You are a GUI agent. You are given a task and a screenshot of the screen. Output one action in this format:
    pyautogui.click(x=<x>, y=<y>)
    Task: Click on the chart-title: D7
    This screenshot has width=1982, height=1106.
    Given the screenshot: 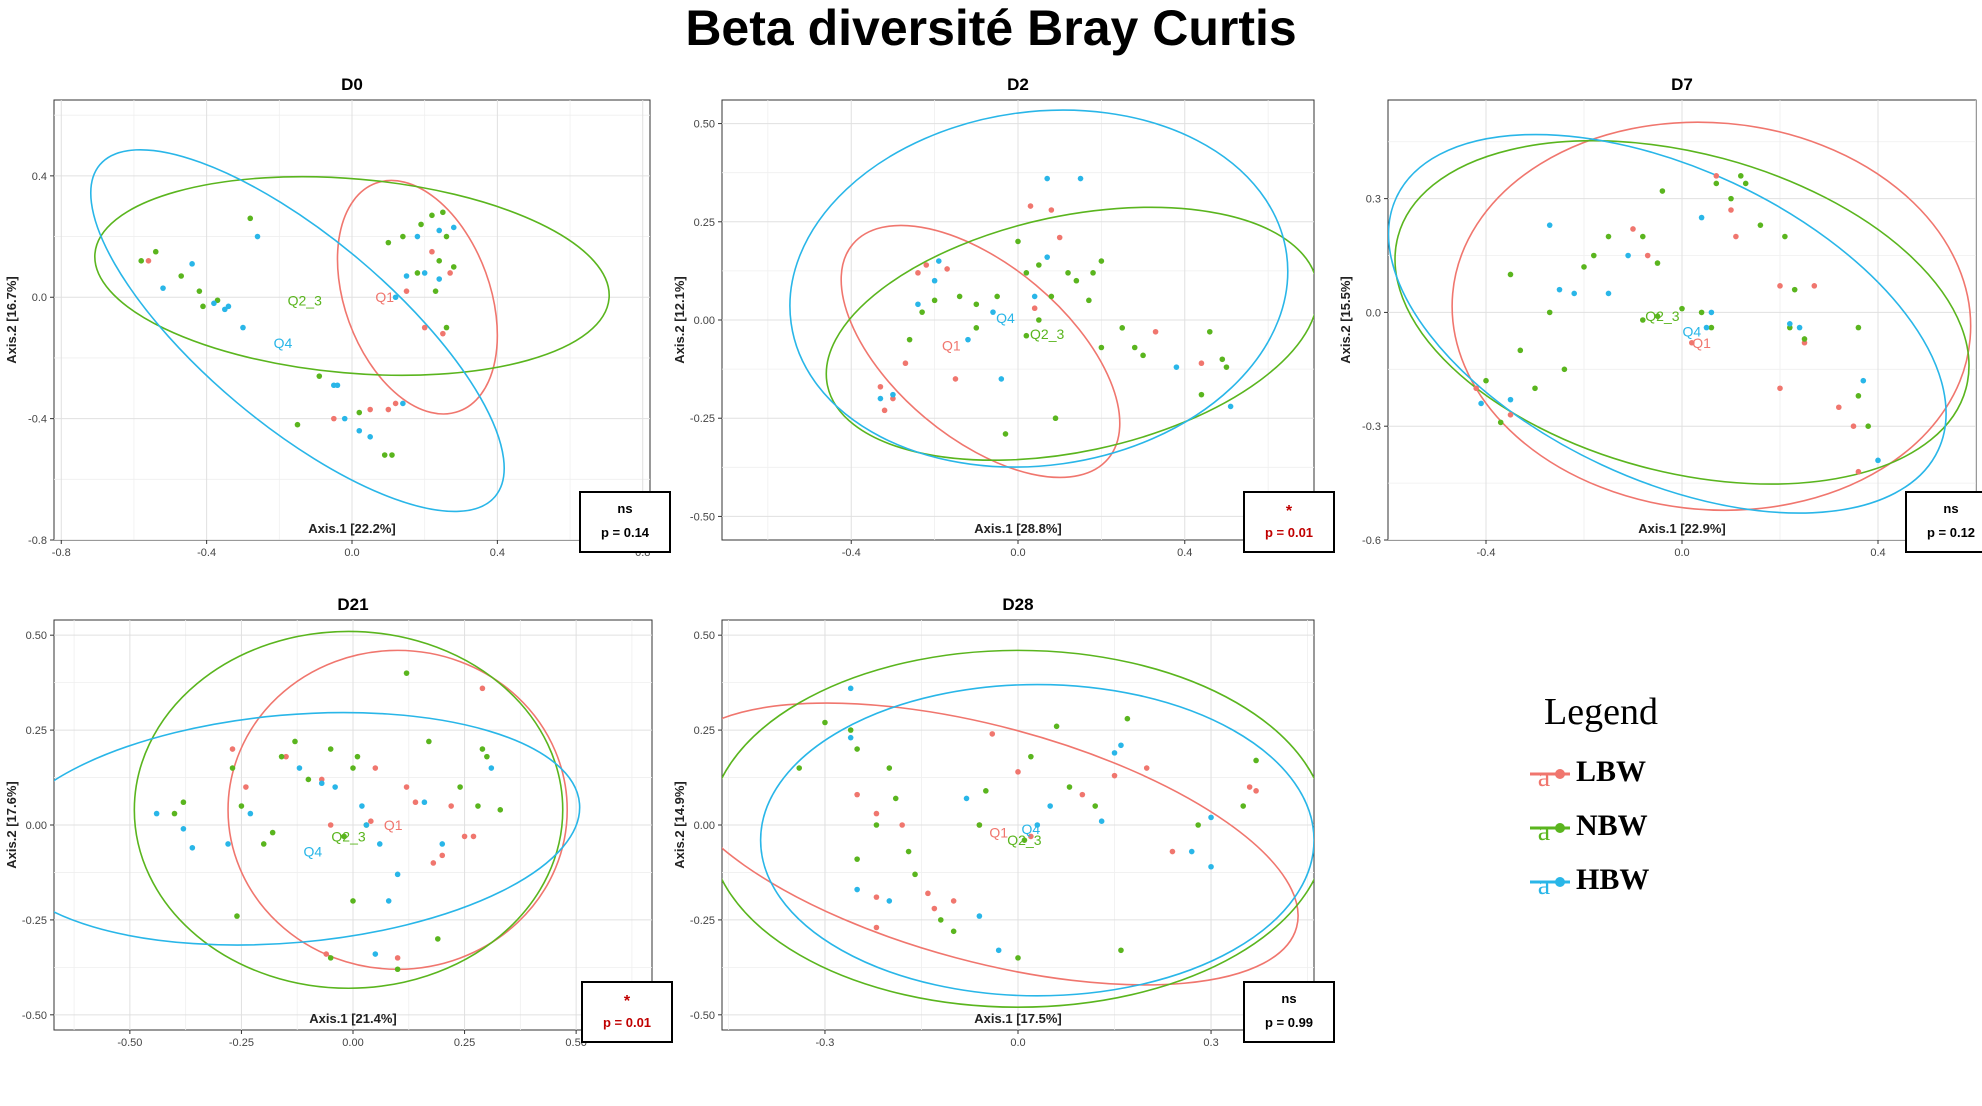 What is the action you would take?
    pyautogui.click(x=1682, y=84)
    